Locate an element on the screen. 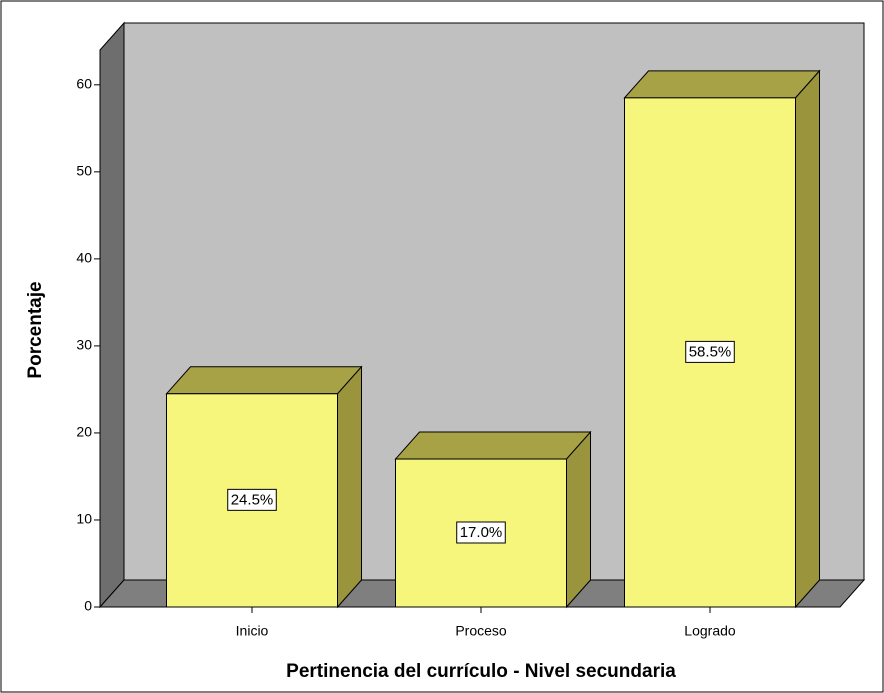  left-wall is located at coordinates (112, 315).